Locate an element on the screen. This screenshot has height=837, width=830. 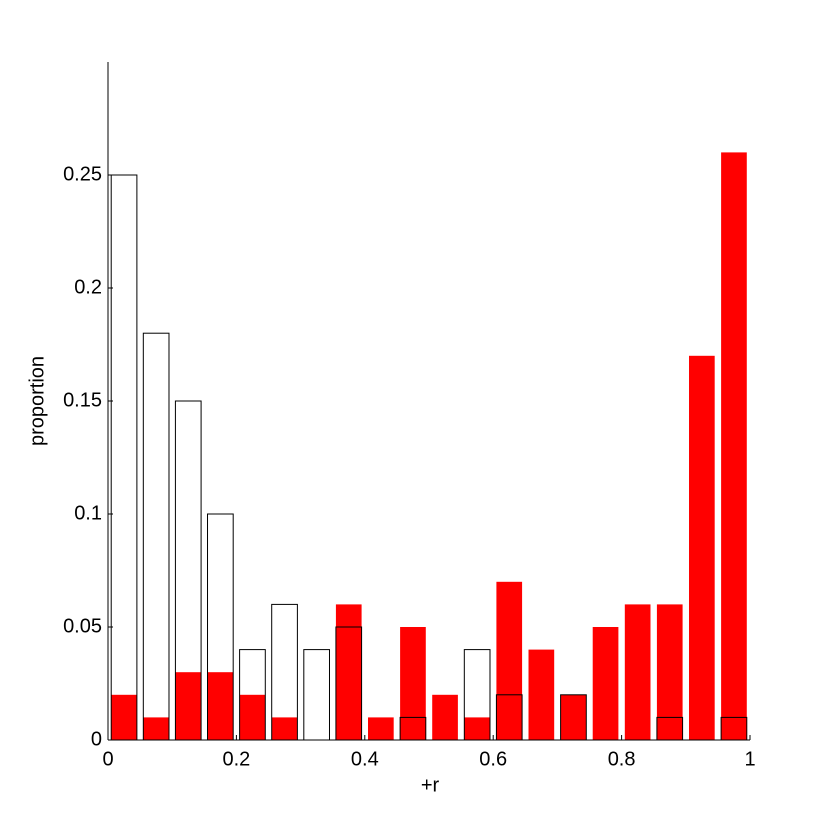
x-tick-label: 0.8 is located at coordinates (622, 759).